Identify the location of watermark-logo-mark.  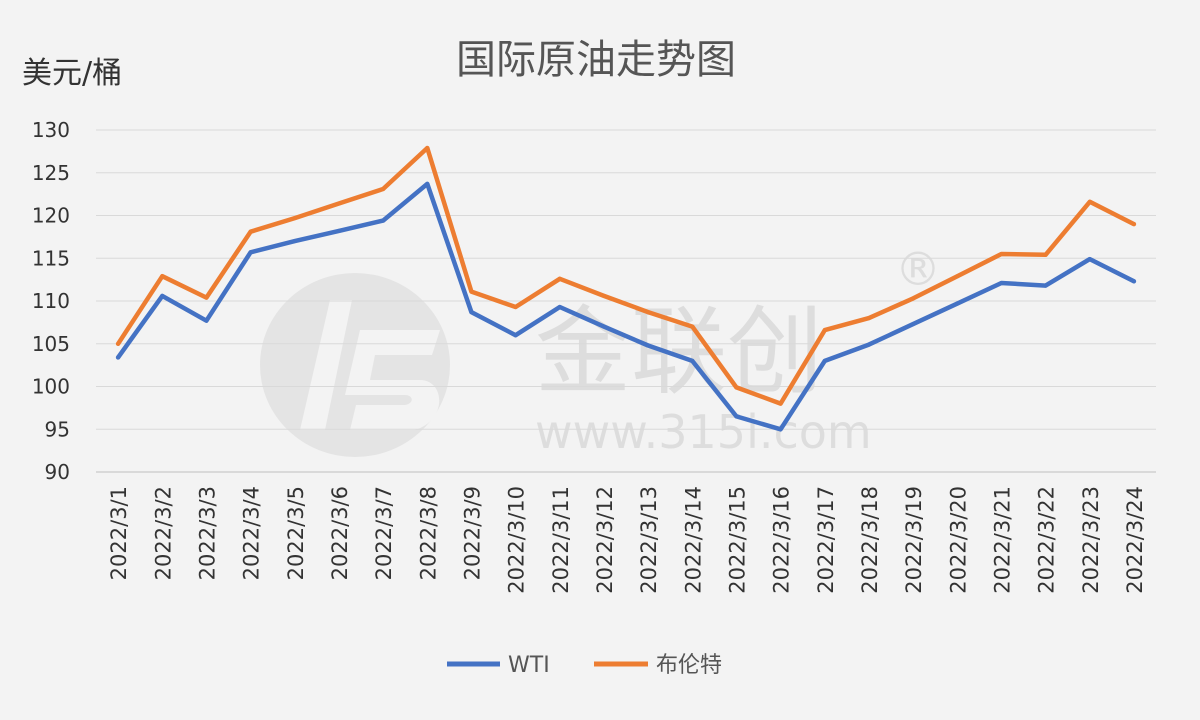
(392, 380).